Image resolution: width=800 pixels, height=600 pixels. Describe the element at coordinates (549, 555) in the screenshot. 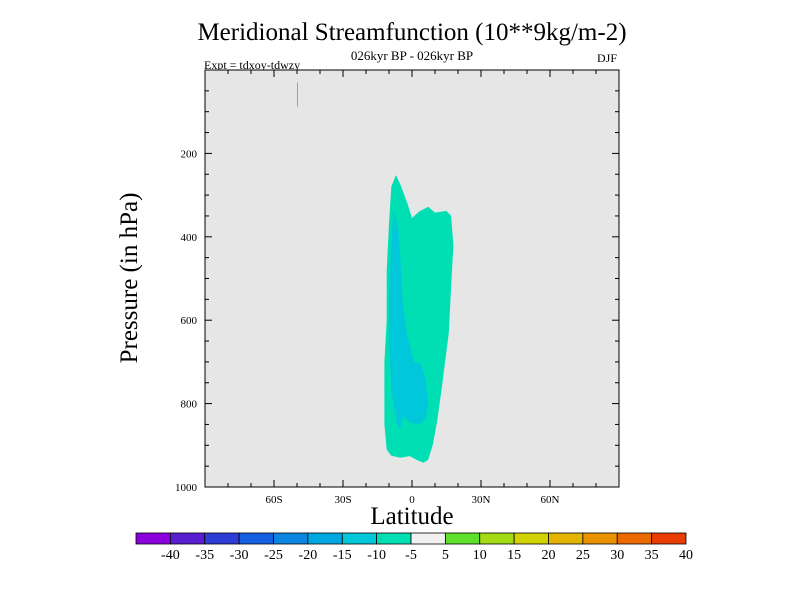

I see `colorbar-label-11: 20` at that location.